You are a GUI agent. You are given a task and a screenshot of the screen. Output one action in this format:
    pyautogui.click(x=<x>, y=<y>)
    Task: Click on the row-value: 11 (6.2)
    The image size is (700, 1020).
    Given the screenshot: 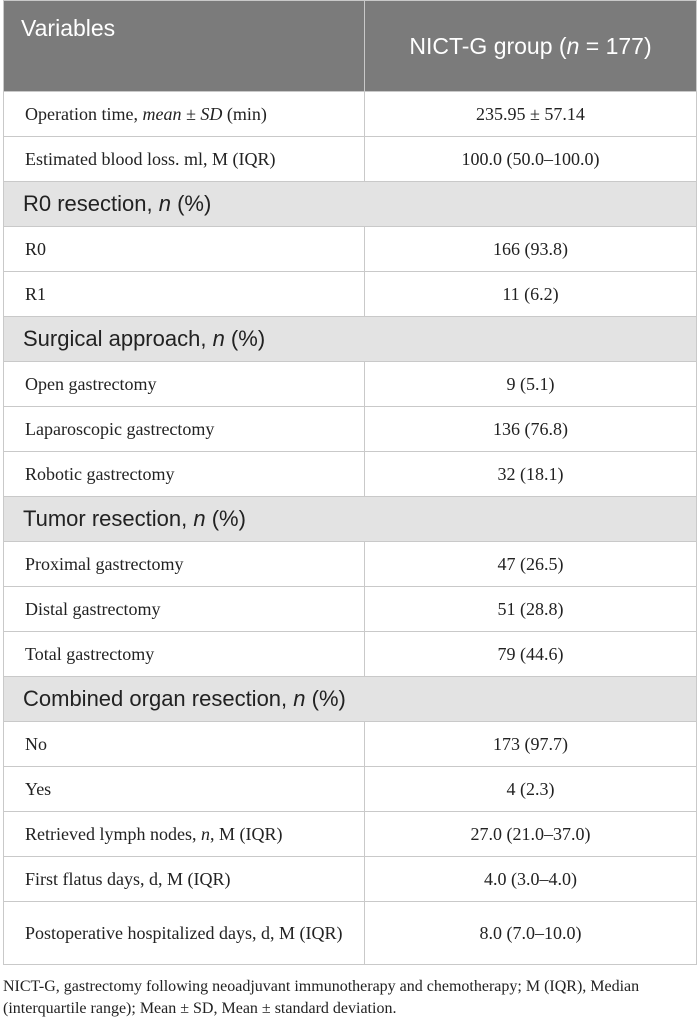 What is the action you would take?
    pyautogui.click(x=530, y=294)
    